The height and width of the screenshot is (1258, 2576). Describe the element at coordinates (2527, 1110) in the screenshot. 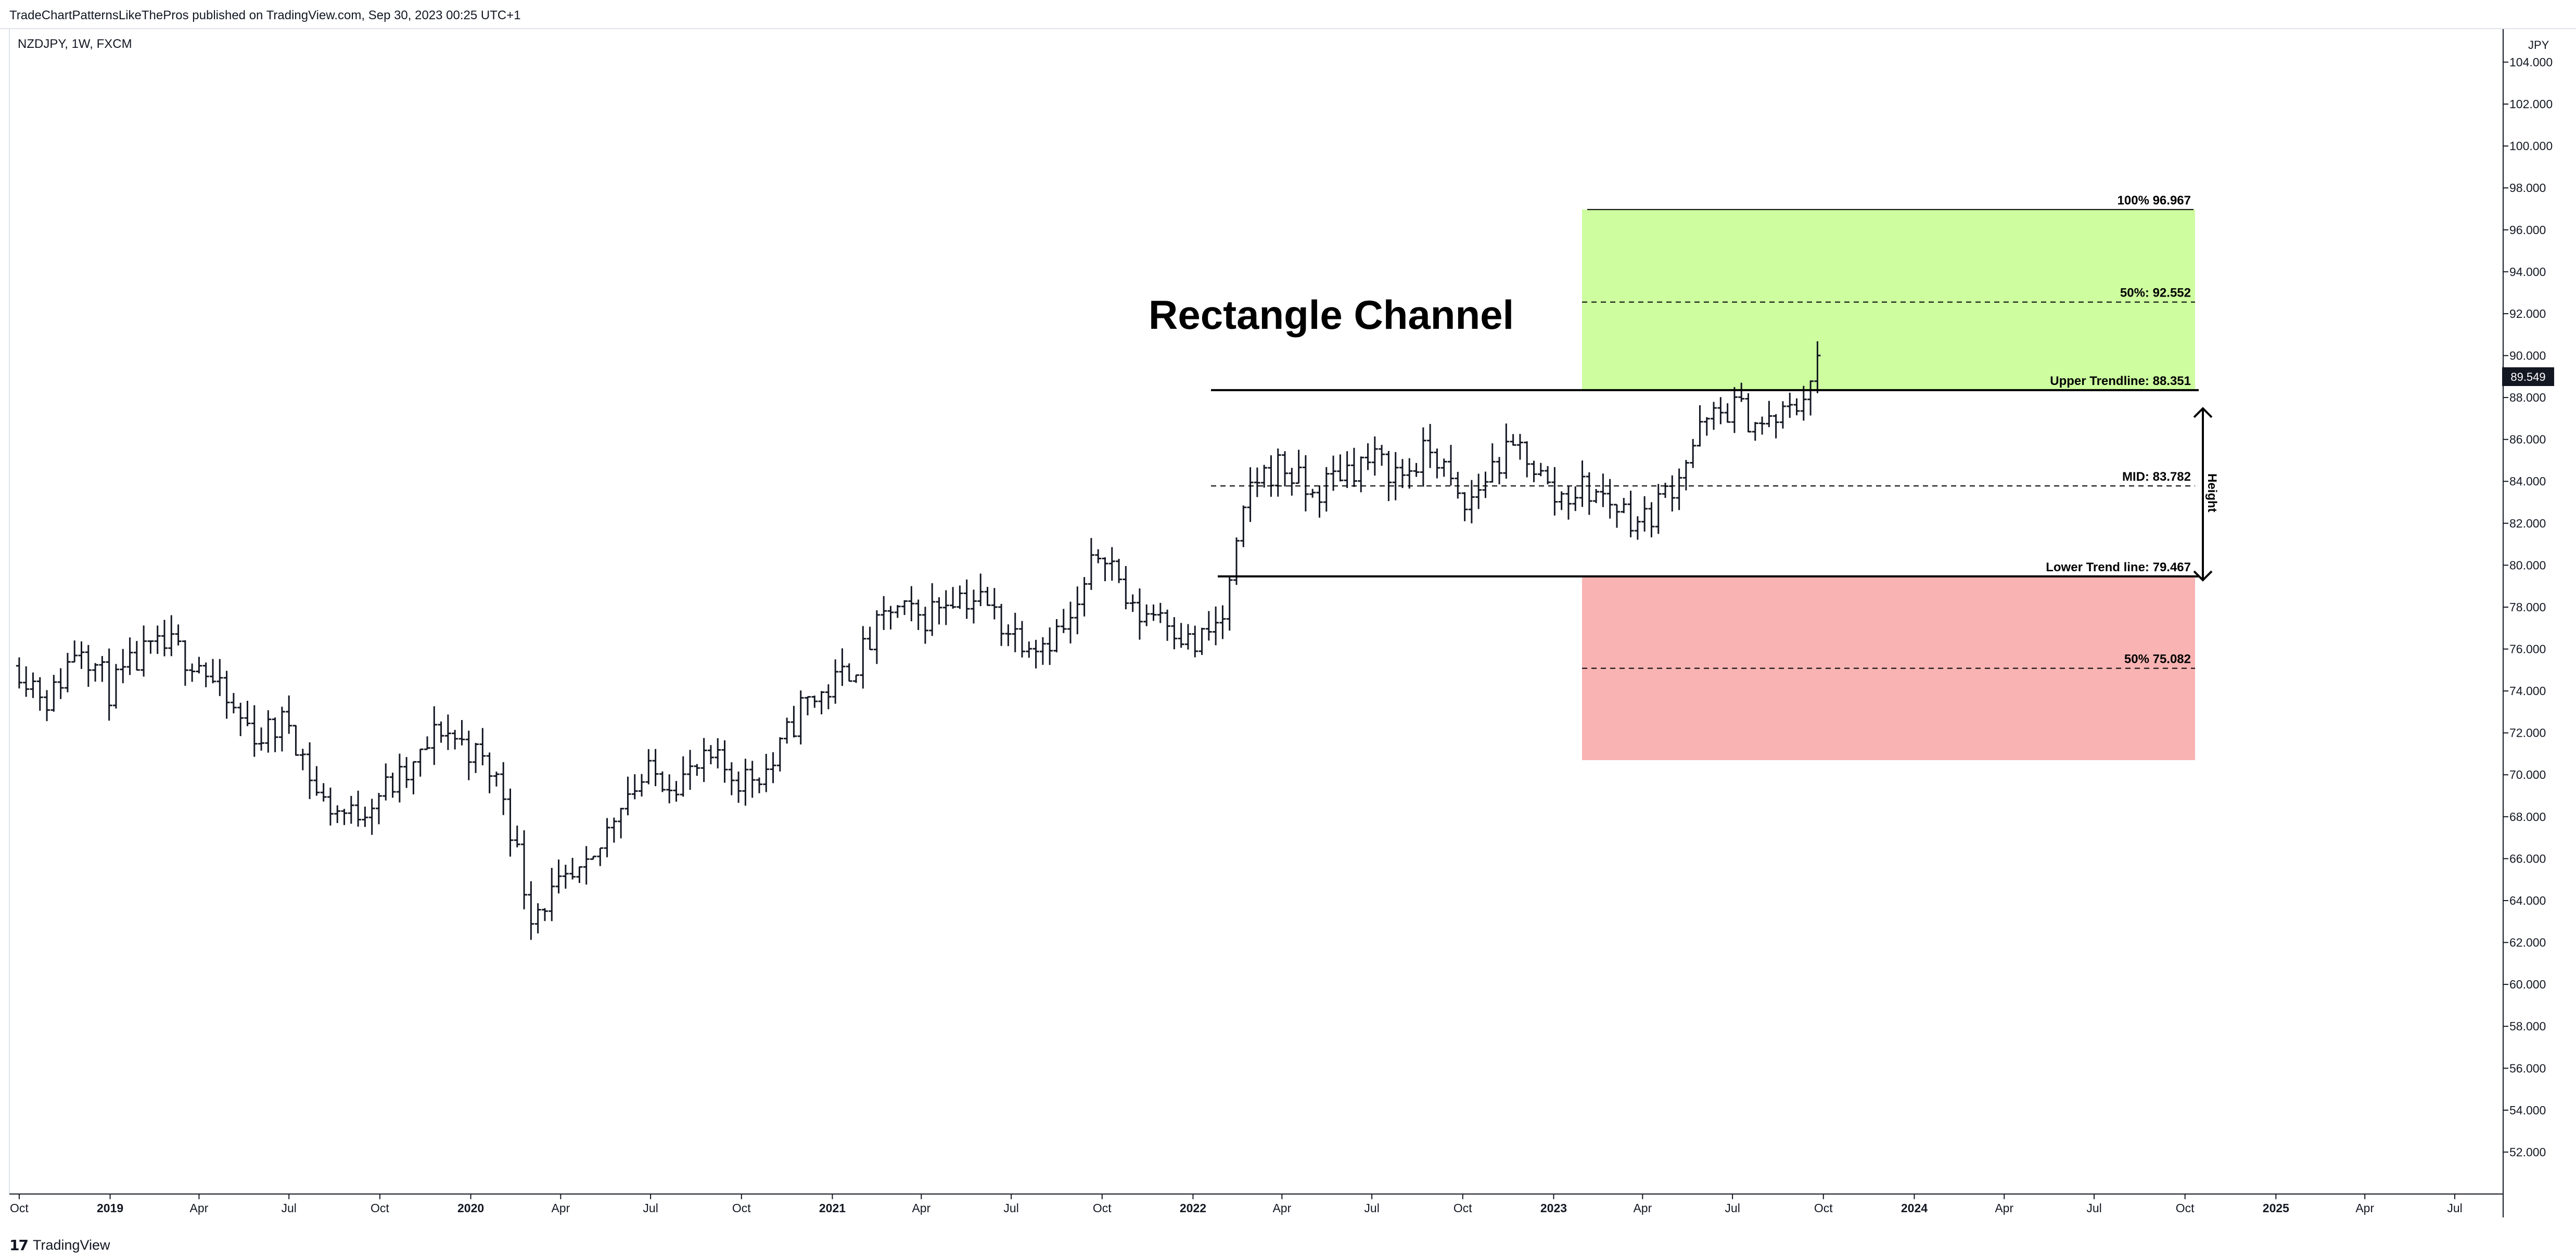

I see `price-tick-label: 54.000` at that location.